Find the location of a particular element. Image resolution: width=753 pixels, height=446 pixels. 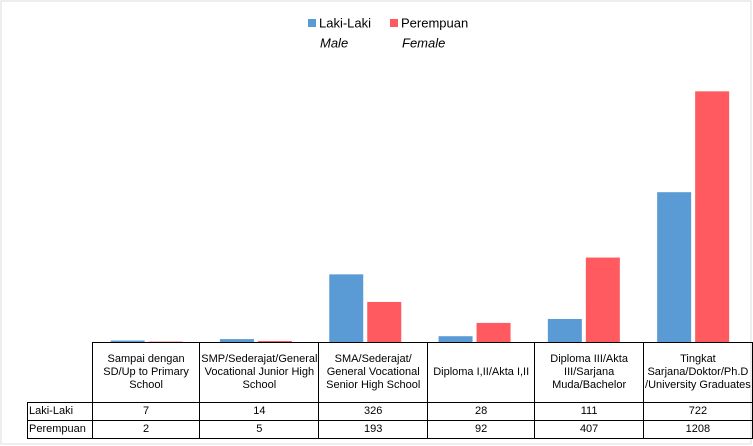

row-label: Laki-Laki is located at coordinates (60, 411).